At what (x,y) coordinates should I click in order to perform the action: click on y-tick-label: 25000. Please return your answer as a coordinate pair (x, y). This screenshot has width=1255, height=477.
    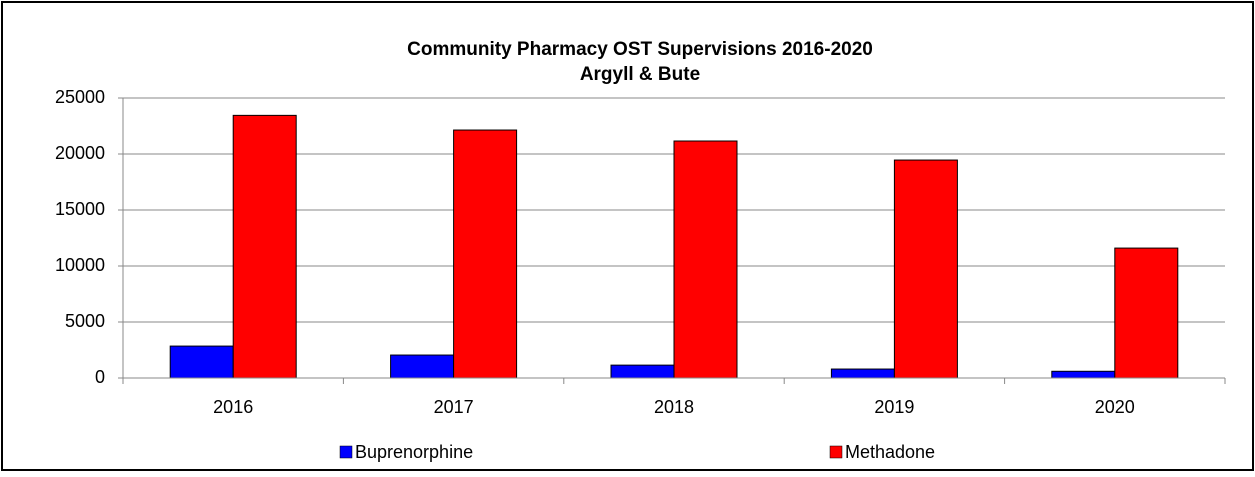
    Looking at the image, I should click on (80, 97).